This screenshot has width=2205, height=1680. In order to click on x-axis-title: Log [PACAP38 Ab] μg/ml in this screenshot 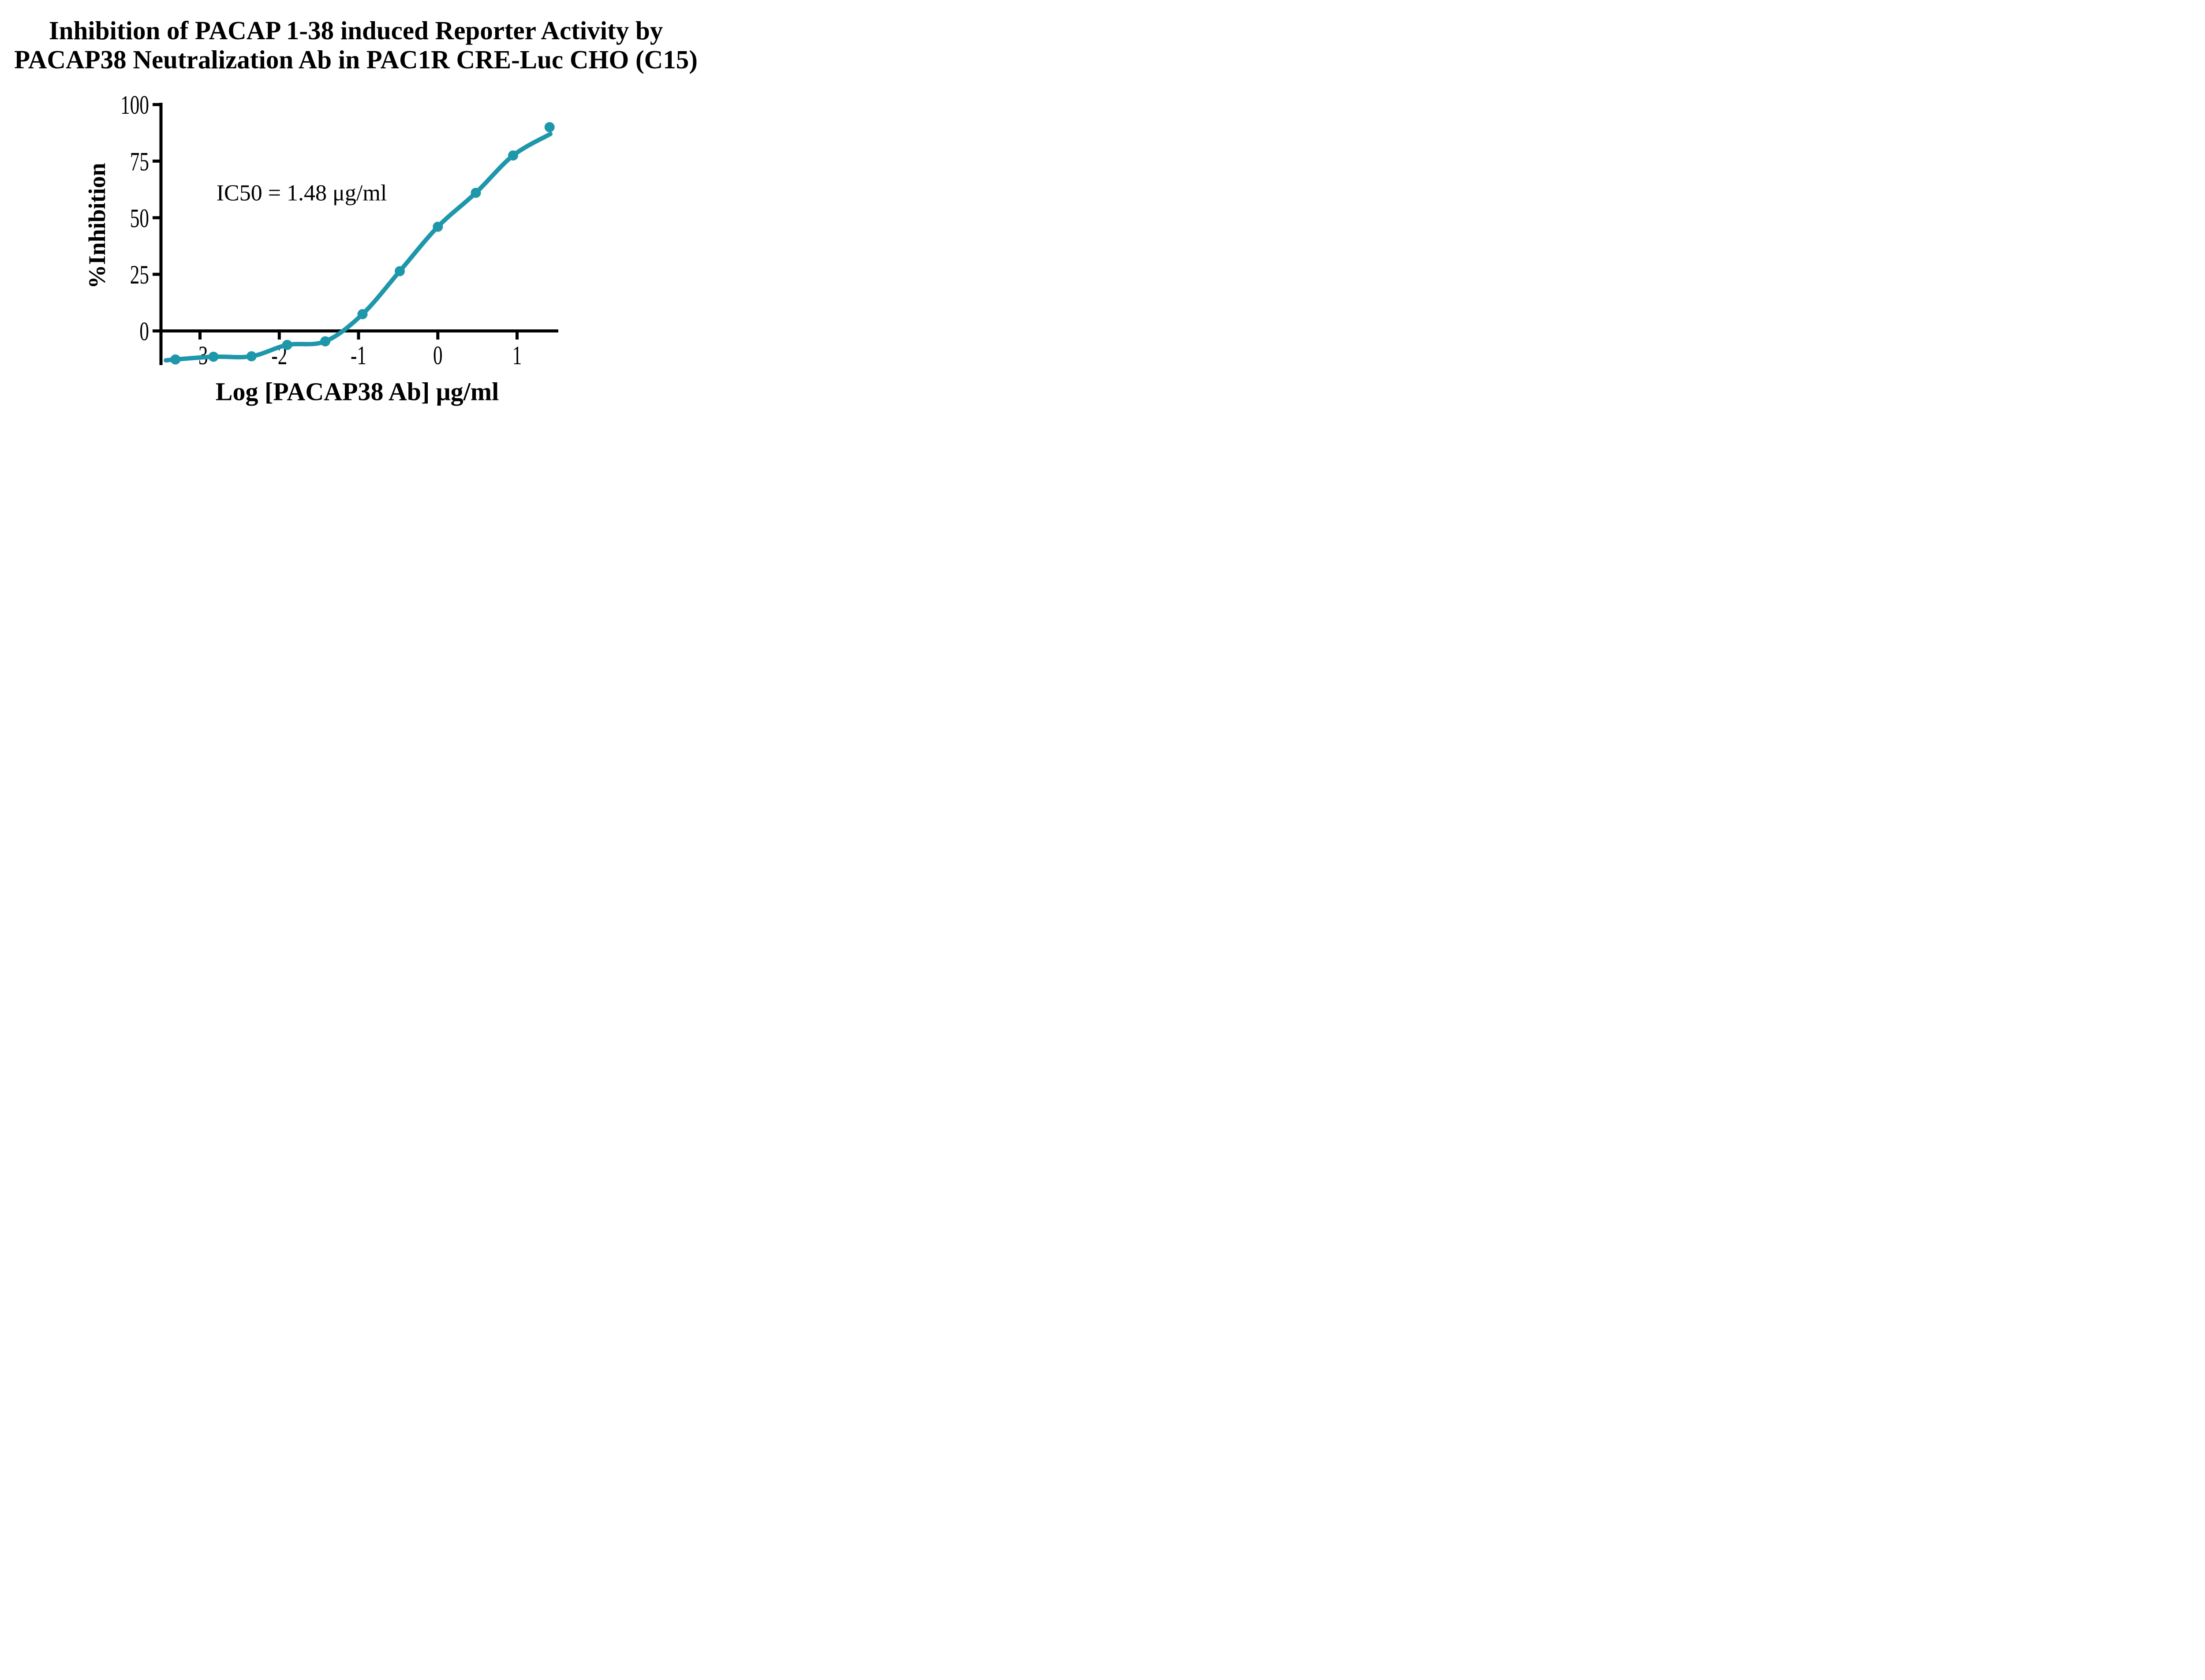, I will do `click(357, 391)`.